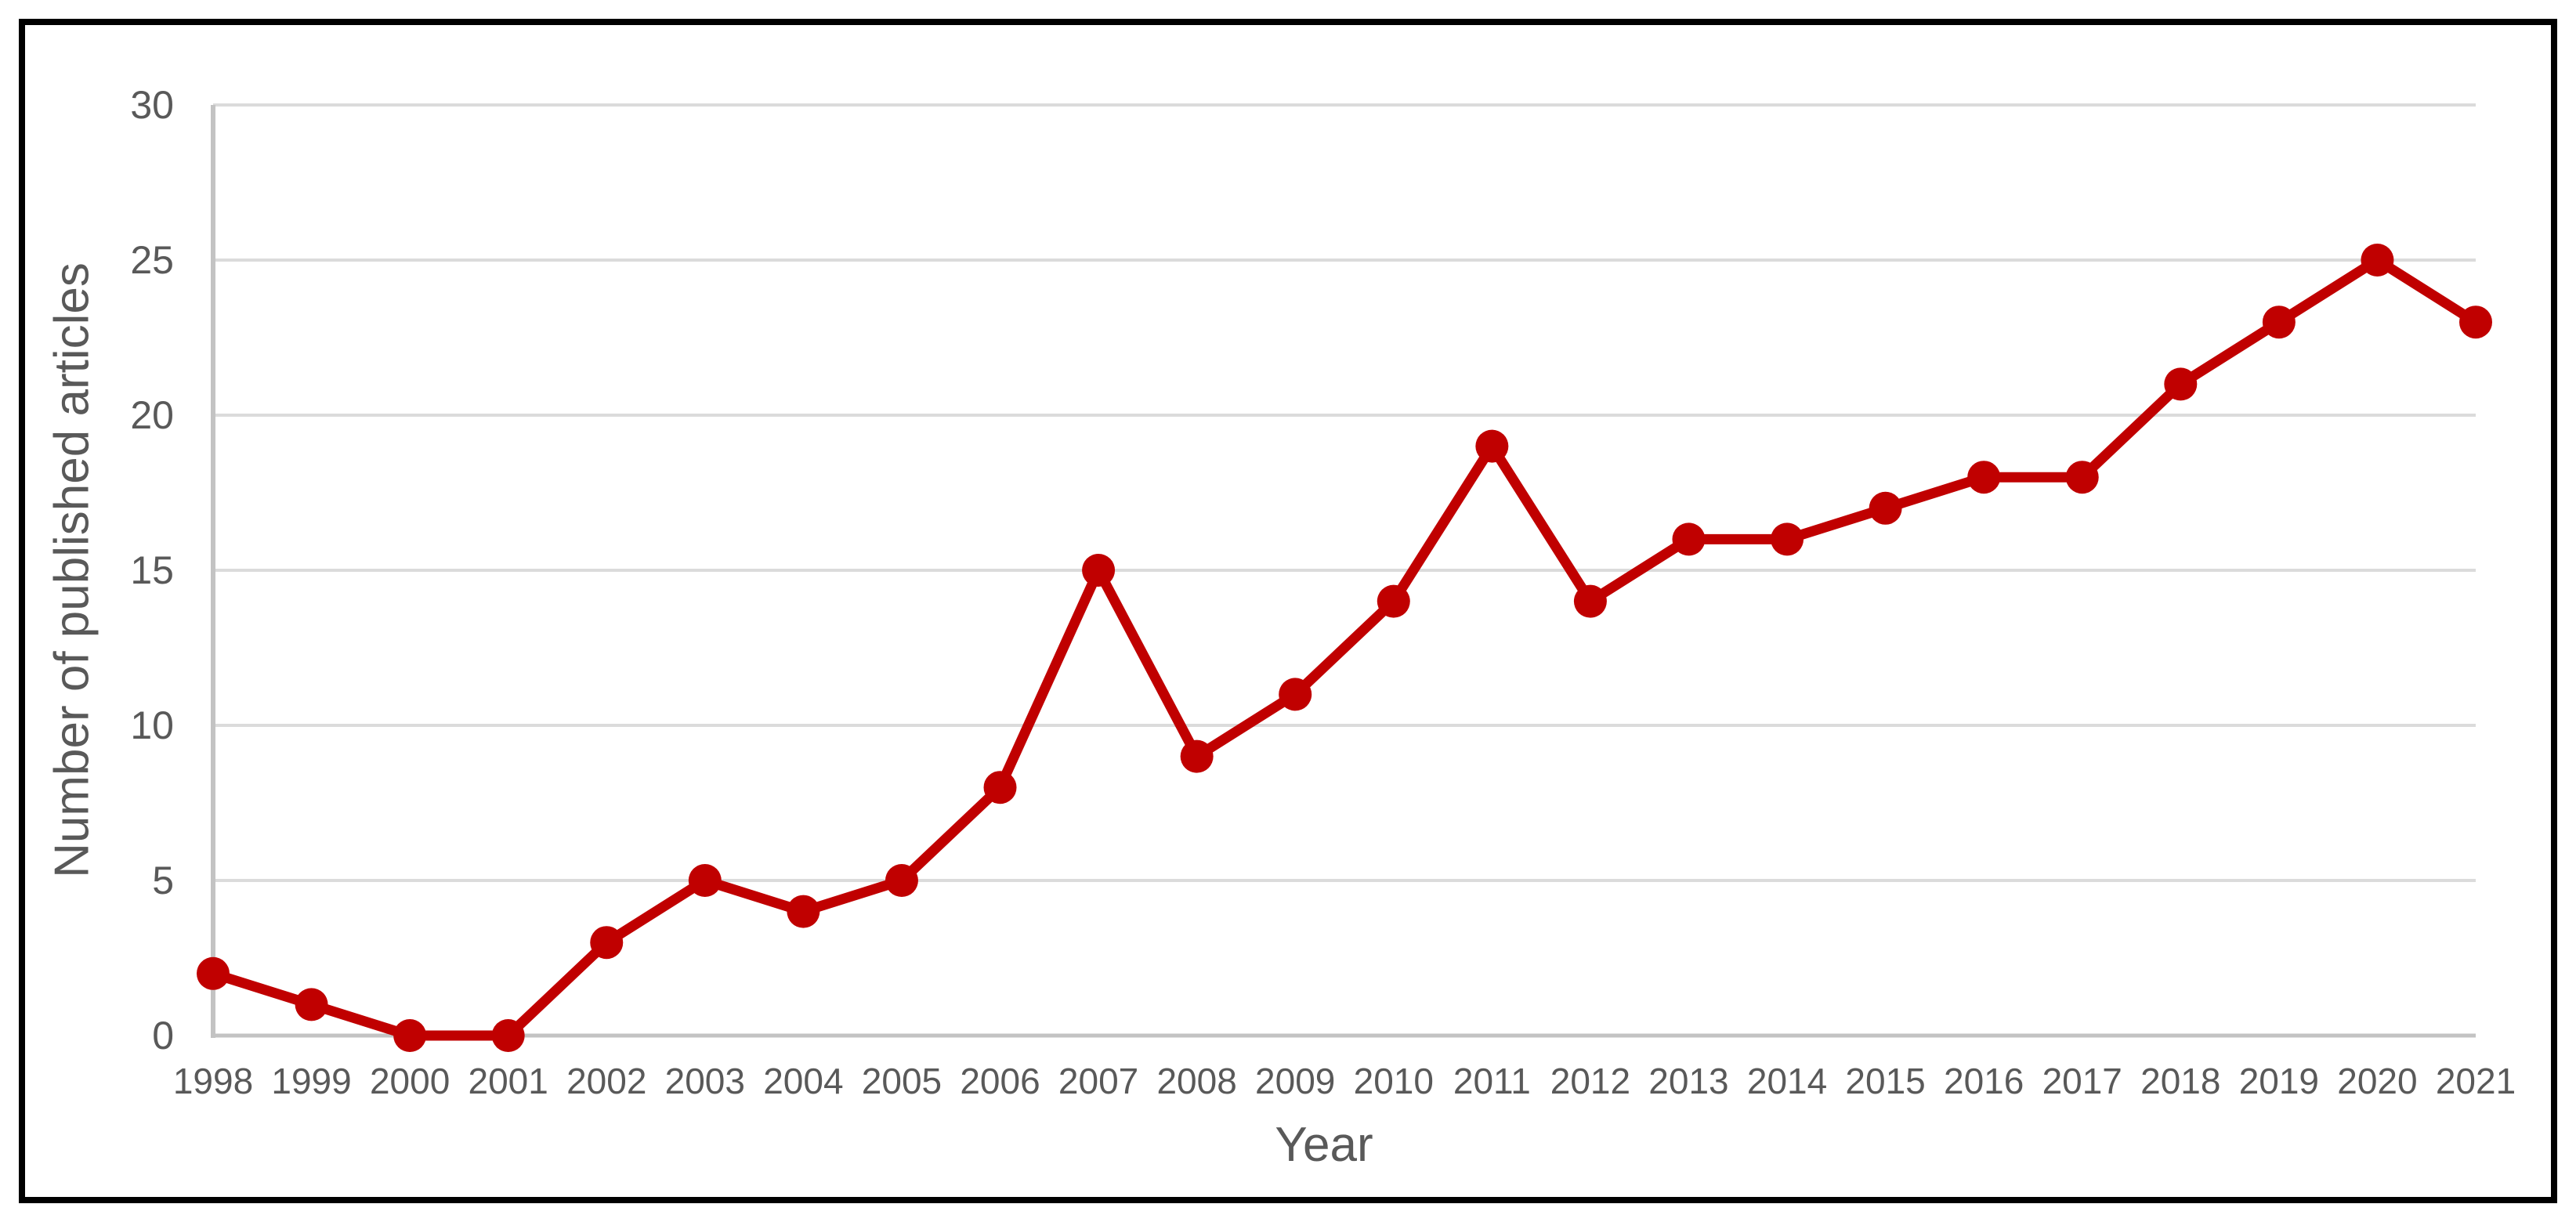  Describe the element at coordinates (311, 1004) in the screenshot. I see `data-point-1999` at that location.